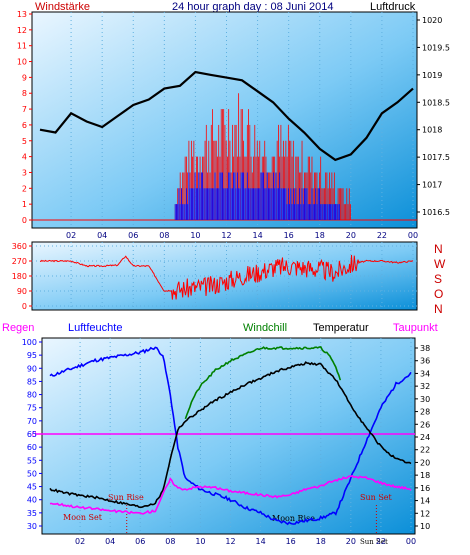  What do you see at coordinates (425, 526) in the screenshot?
I see `p3-right-tick-label: 10` at bounding box center [425, 526].